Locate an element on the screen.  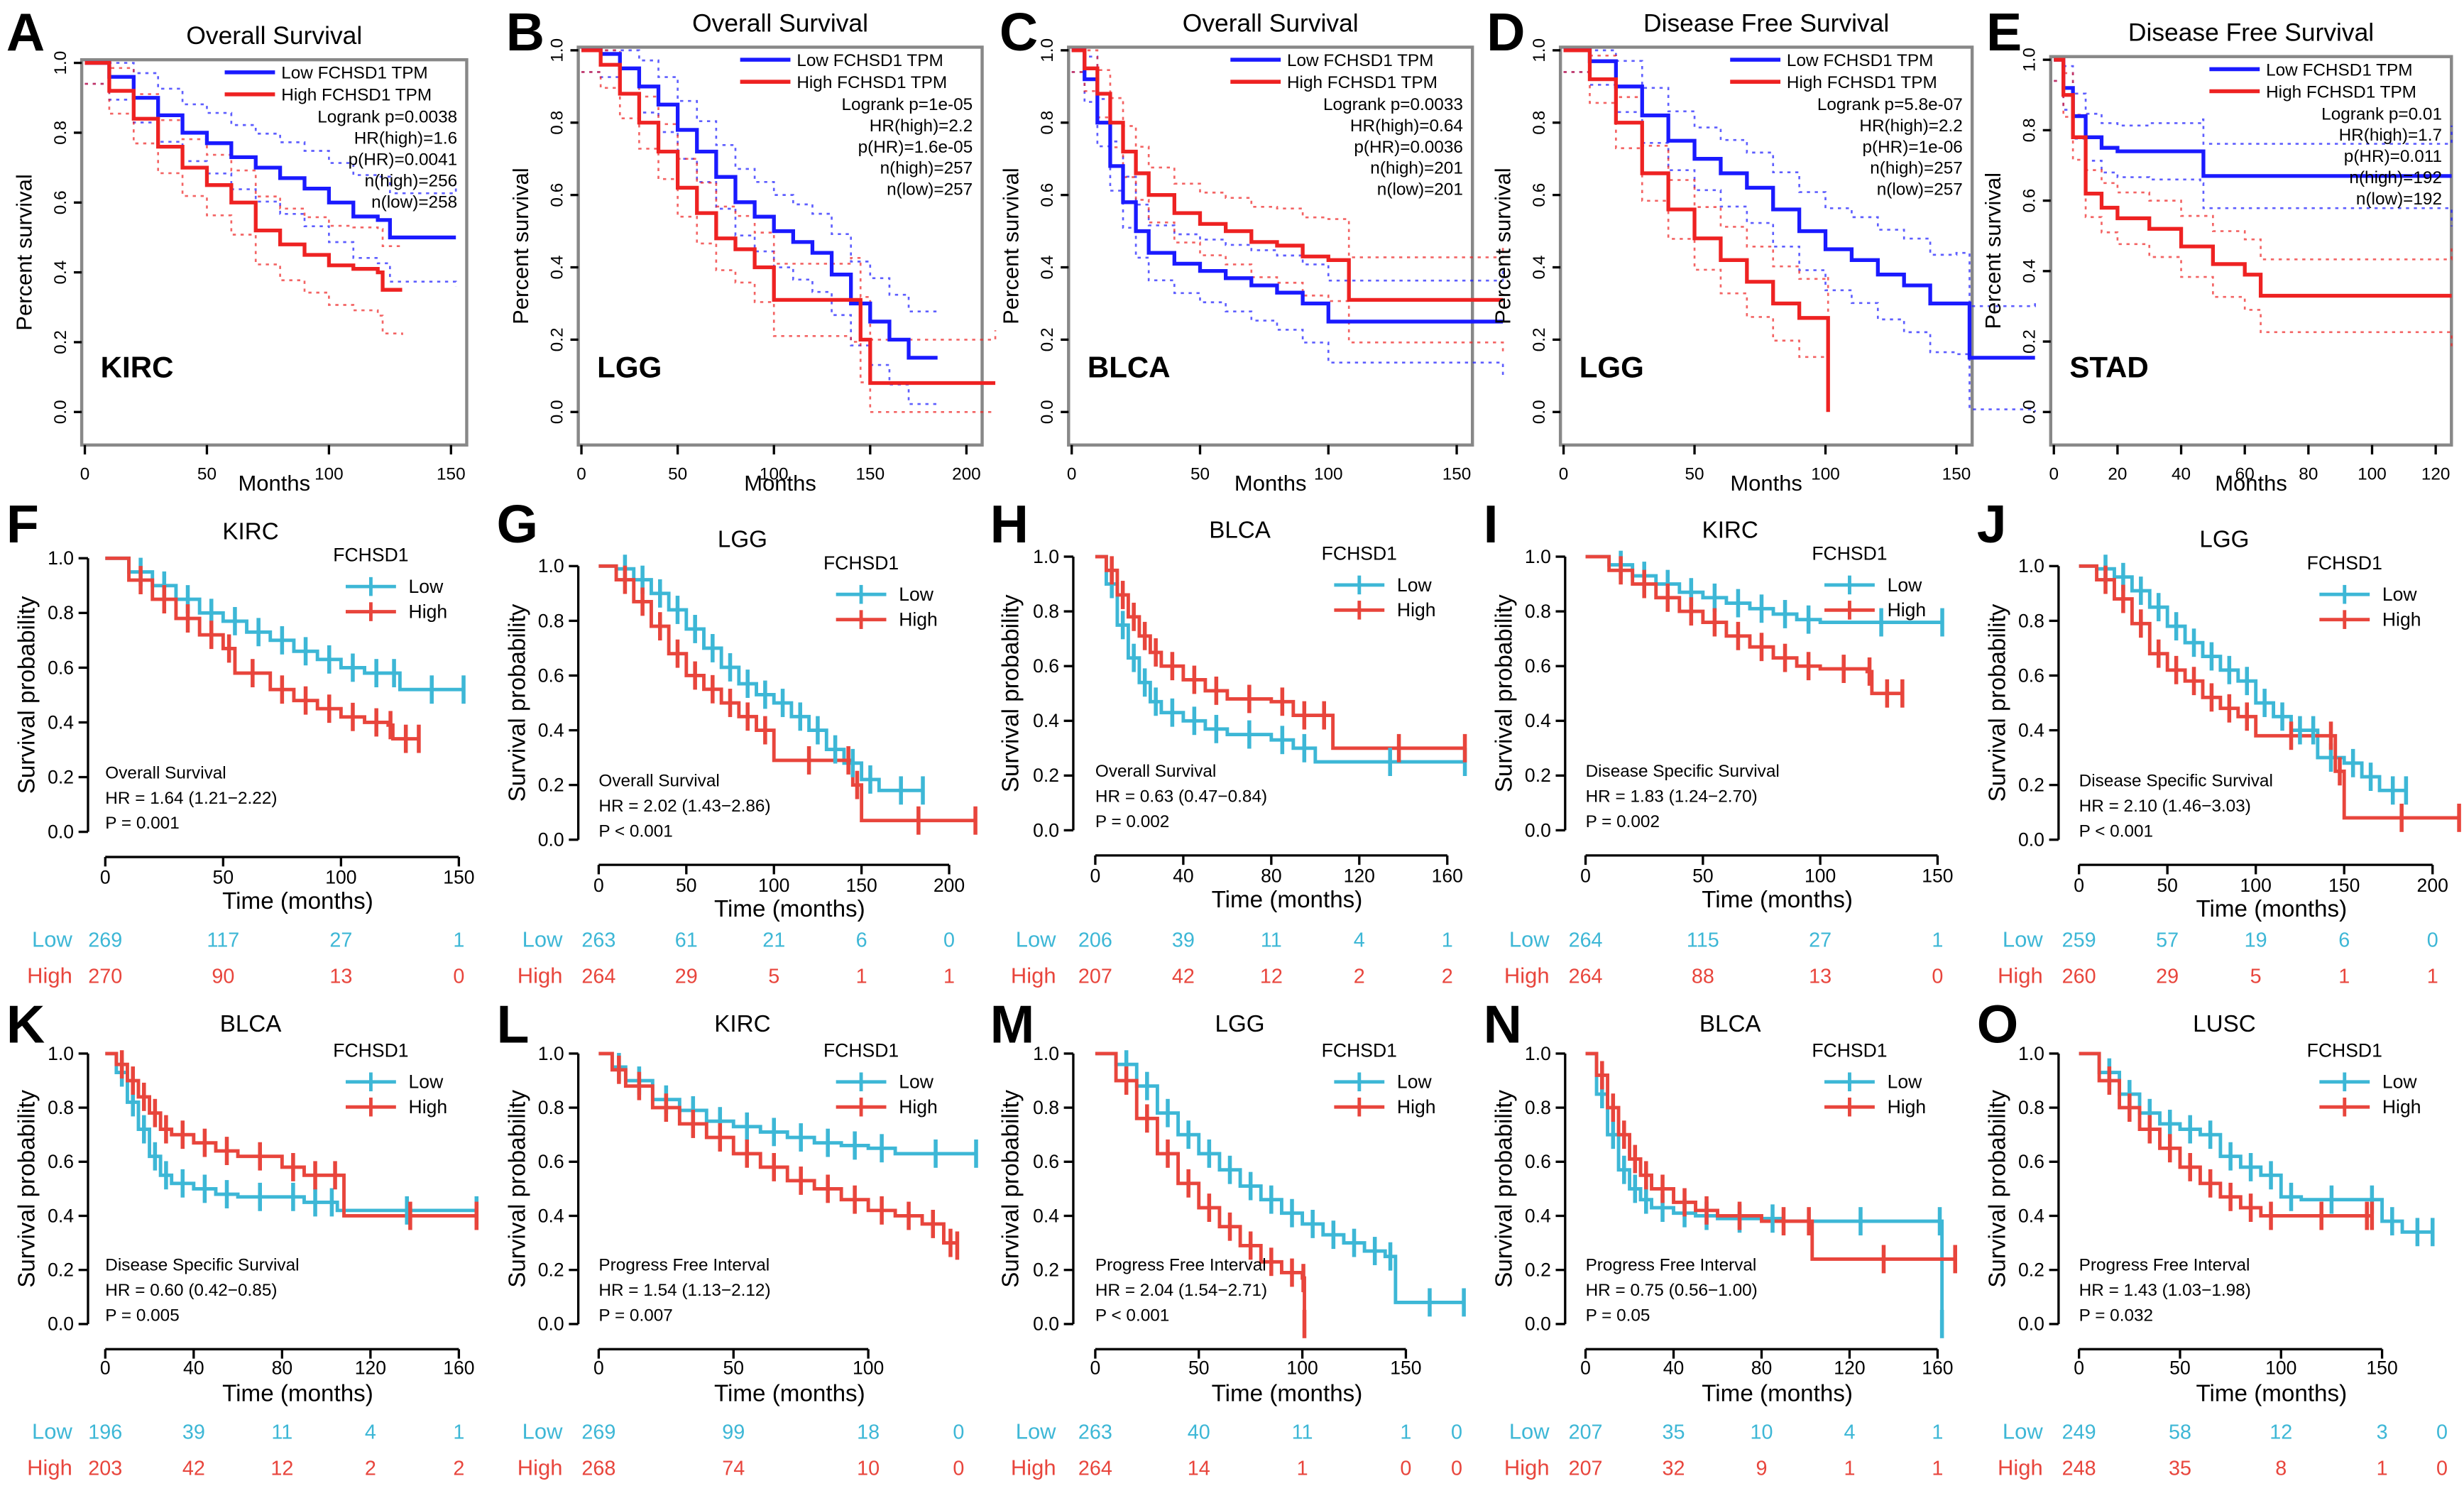
x-tick-label: 200 is located at coordinates (2432, 886).